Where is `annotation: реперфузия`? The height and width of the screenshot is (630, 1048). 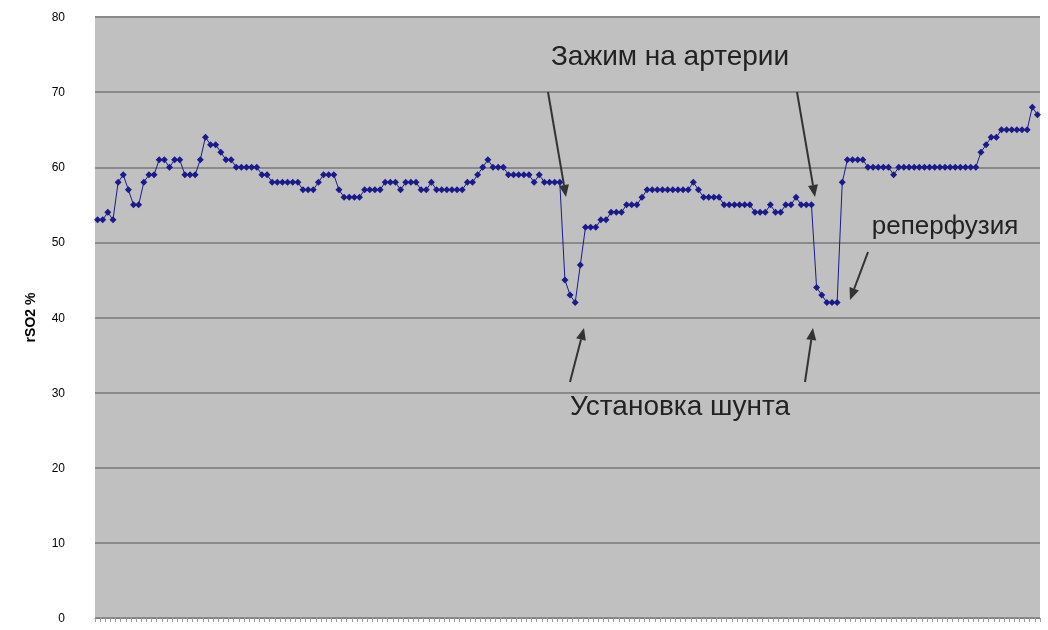
annotation: реперфузия is located at coordinates (945, 225).